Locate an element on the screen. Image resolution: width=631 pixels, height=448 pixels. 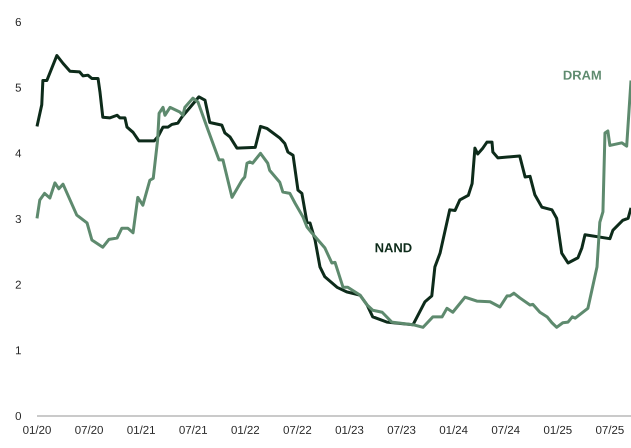
x-tick-label: 07/23 is located at coordinates (402, 430).